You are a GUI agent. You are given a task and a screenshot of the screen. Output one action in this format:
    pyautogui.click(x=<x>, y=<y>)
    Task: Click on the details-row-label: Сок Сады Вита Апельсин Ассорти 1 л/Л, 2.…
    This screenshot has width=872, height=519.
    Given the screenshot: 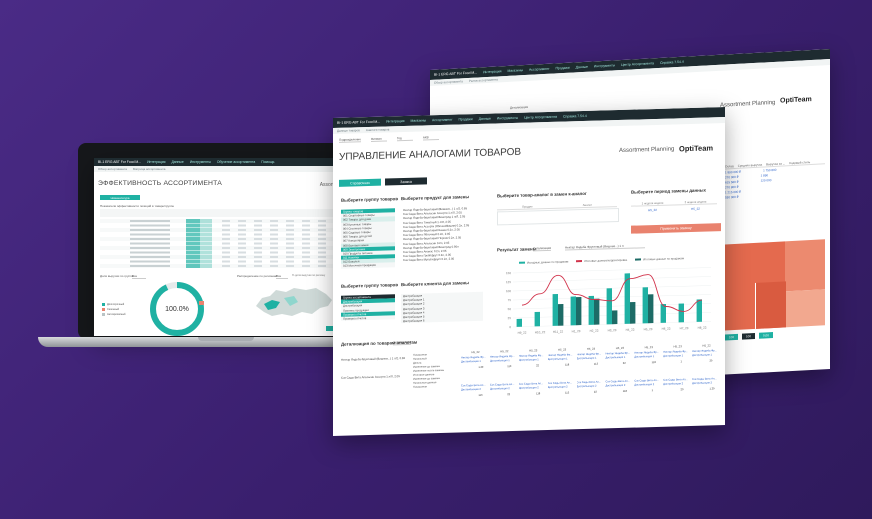 What is the action you would take?
    pyautogui.click(x=370, y=377)
    